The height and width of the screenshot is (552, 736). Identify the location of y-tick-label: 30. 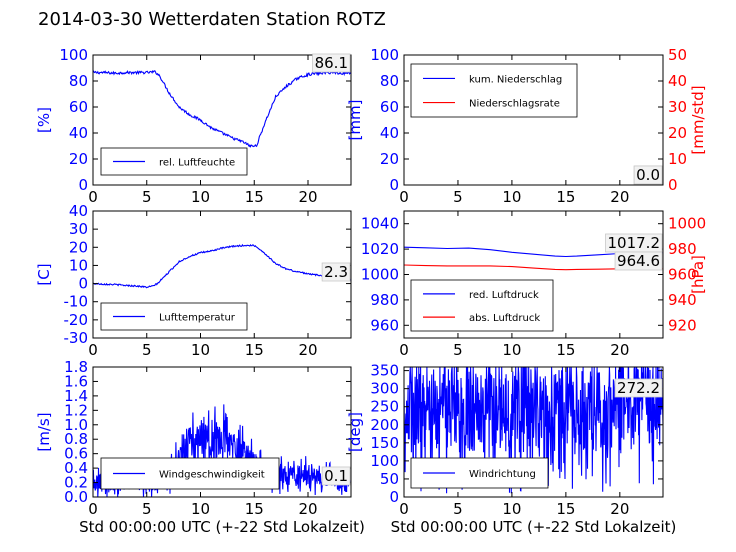
(78, 229).